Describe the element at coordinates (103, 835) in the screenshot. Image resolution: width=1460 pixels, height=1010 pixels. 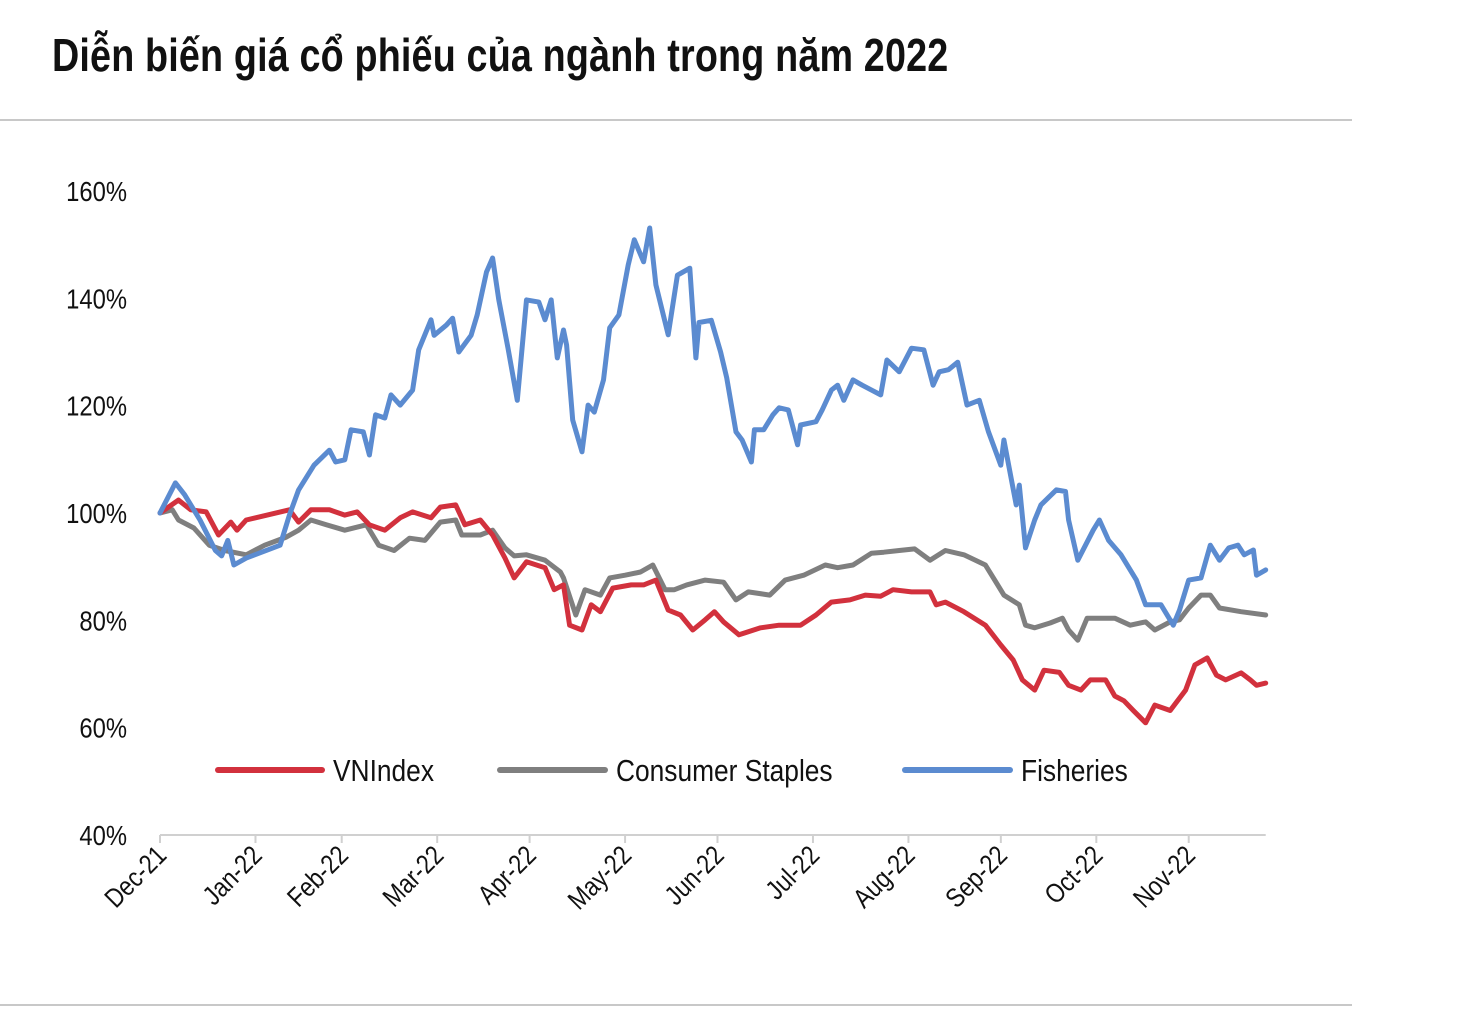
I see `y-tick-label: 40%` at that location.